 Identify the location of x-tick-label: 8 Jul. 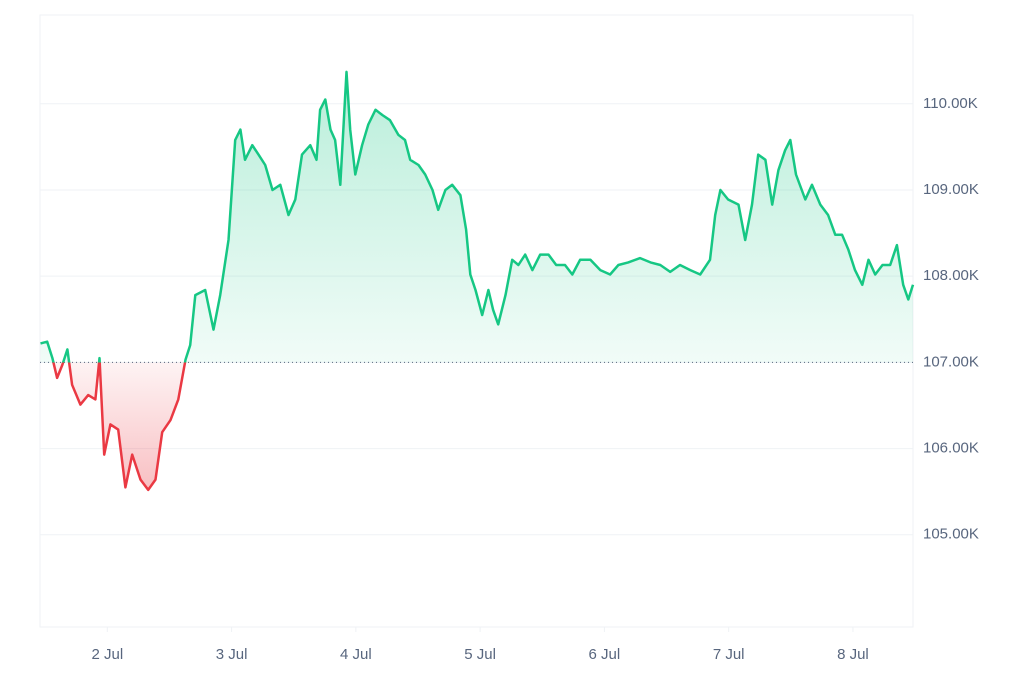
(853, 654).